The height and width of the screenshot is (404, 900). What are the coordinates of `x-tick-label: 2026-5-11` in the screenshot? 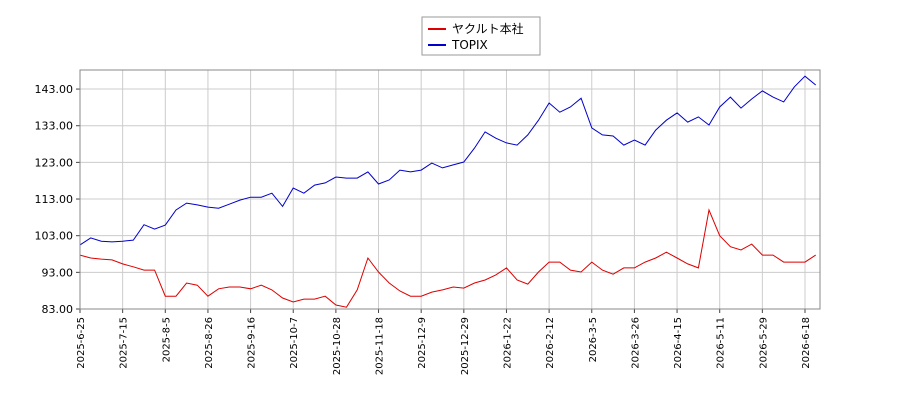 It's located at (721, 343).